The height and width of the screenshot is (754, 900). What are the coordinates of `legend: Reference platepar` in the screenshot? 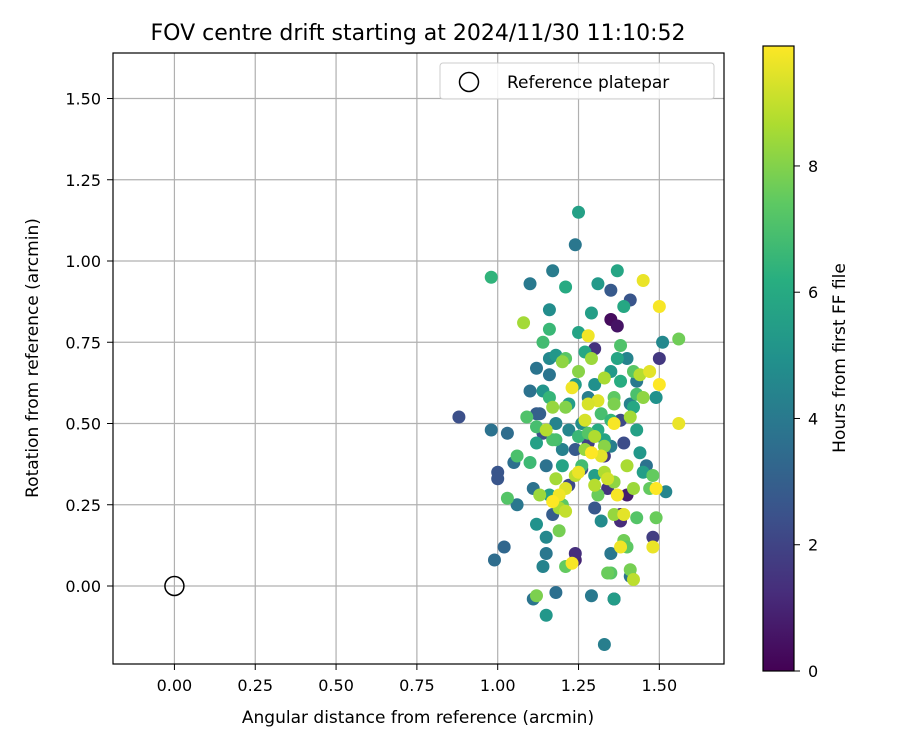 It's located at (577, 81).